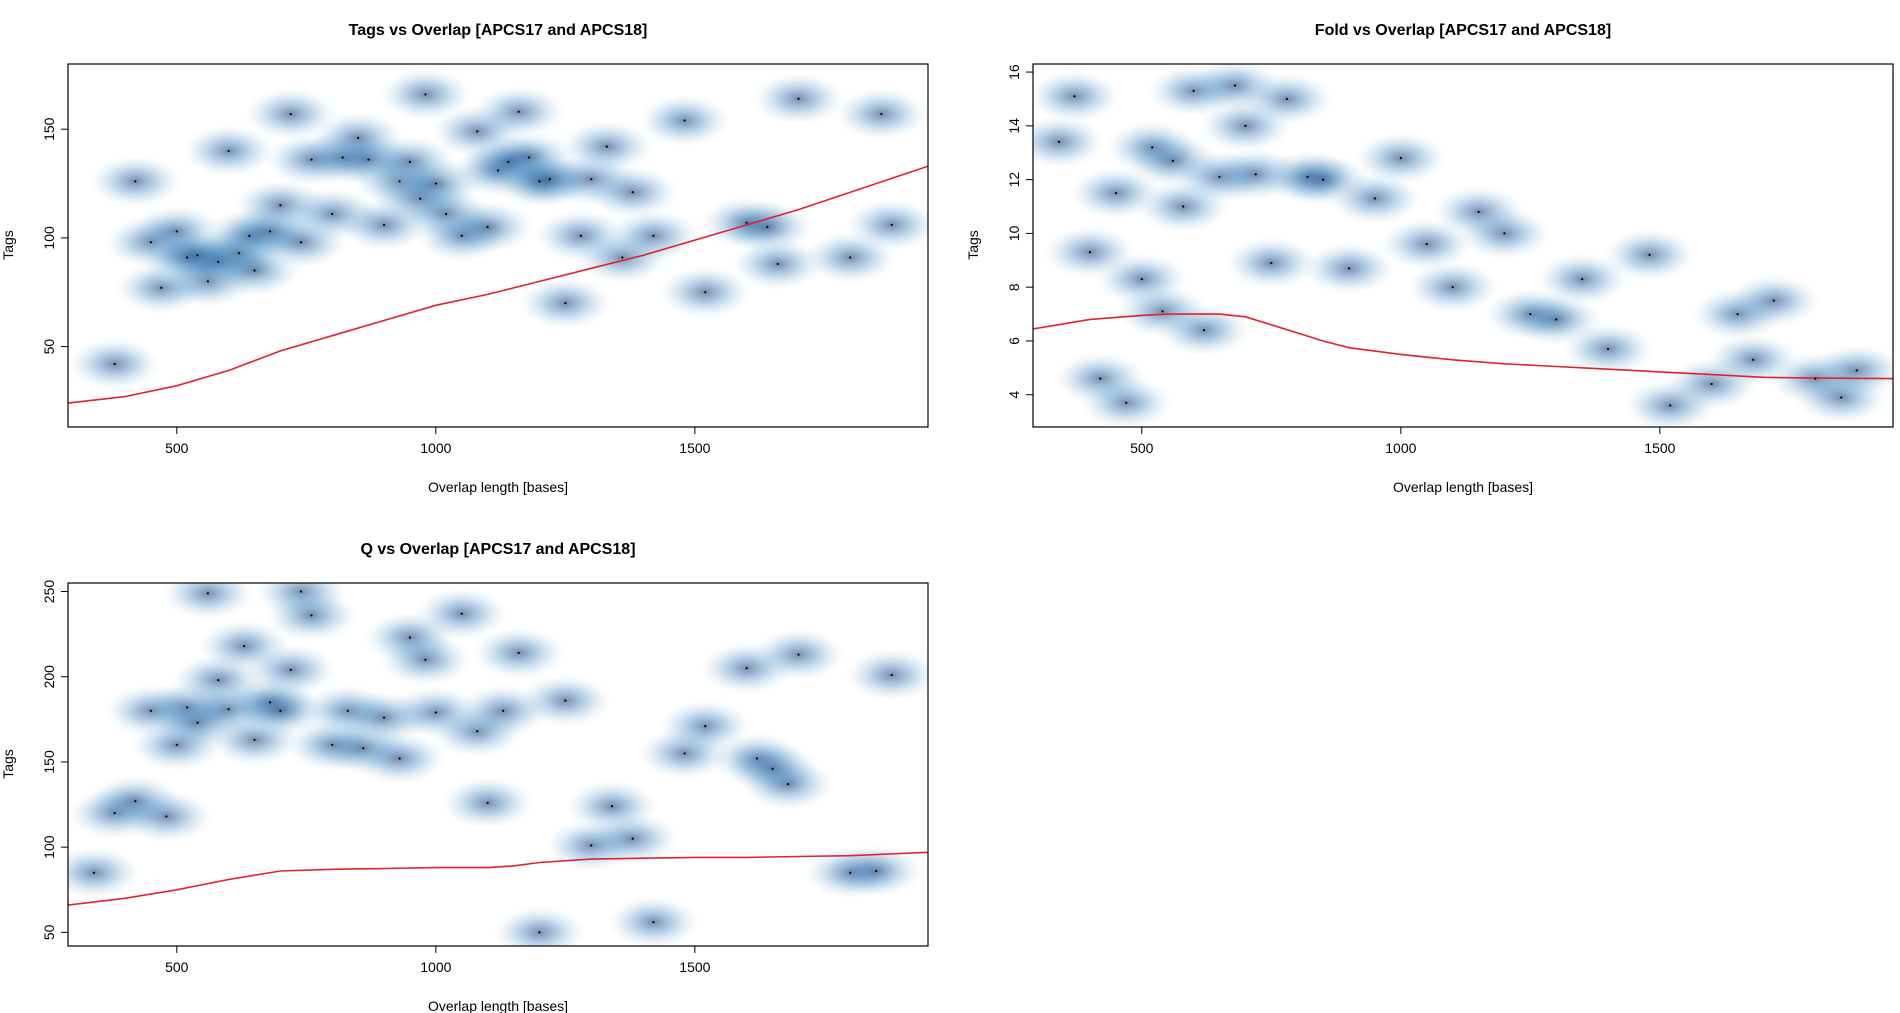  Describe the element at coordinates (694, 448) in the screenshot. I see `x-tick-label: 1500` at that location.